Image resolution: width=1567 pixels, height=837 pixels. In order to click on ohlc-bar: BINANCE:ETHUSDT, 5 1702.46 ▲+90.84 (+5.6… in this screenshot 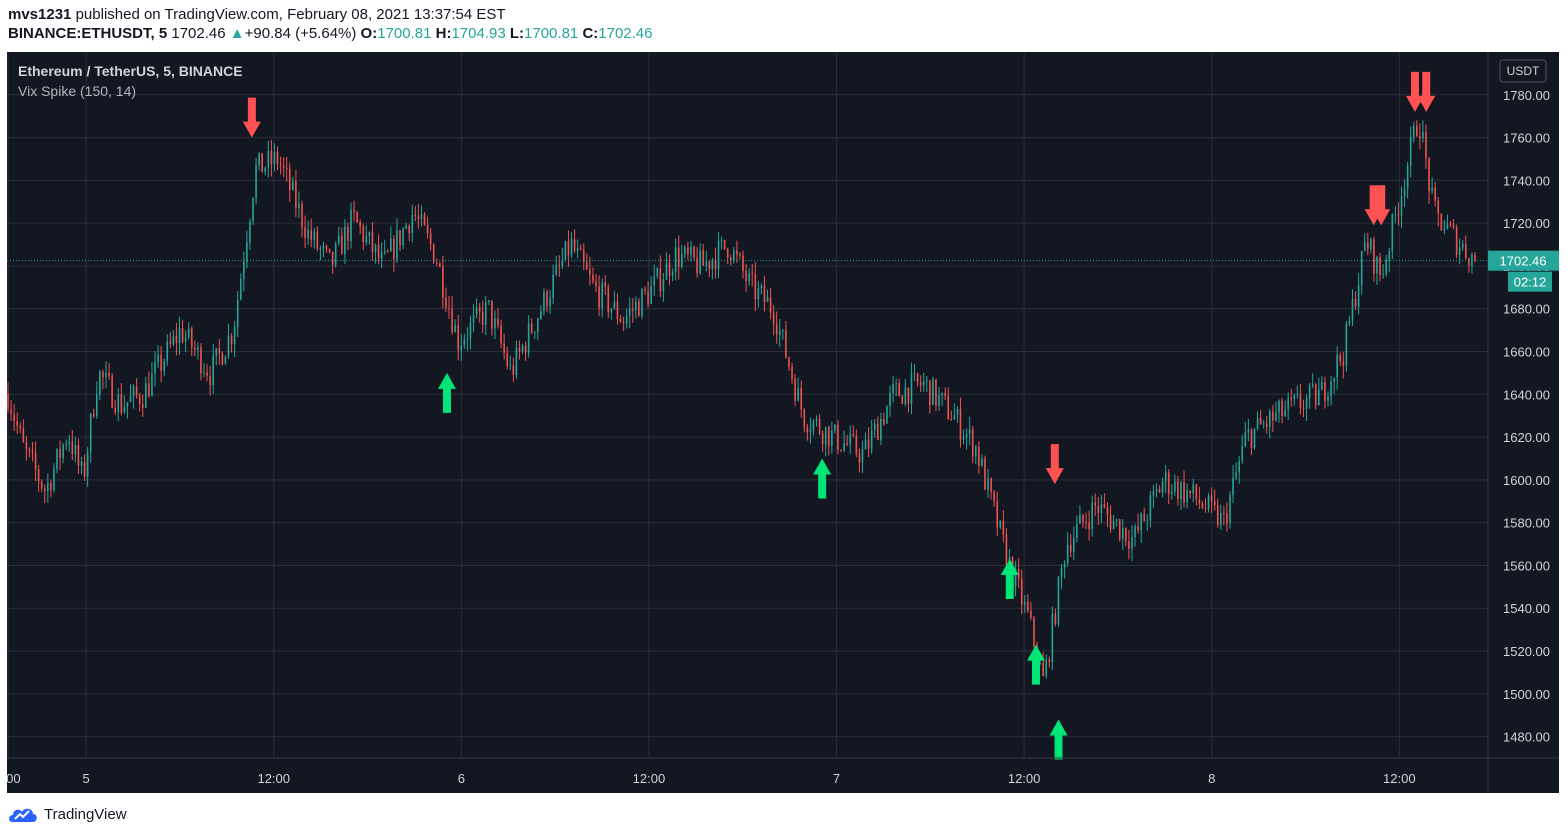, I will do `click(330, 33)`.